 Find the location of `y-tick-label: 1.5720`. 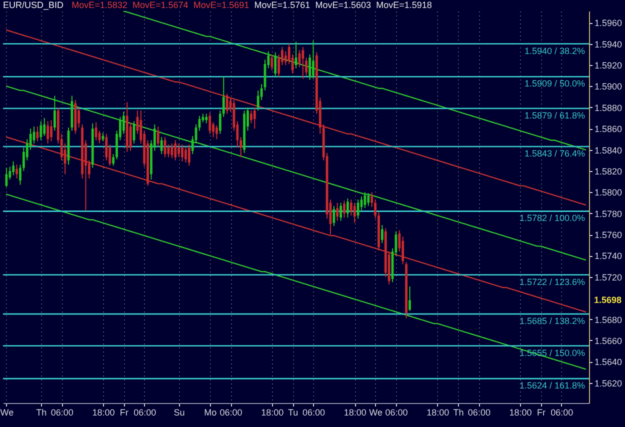

y-tick-label: 1.5720 is located at coordinates (608, 277).